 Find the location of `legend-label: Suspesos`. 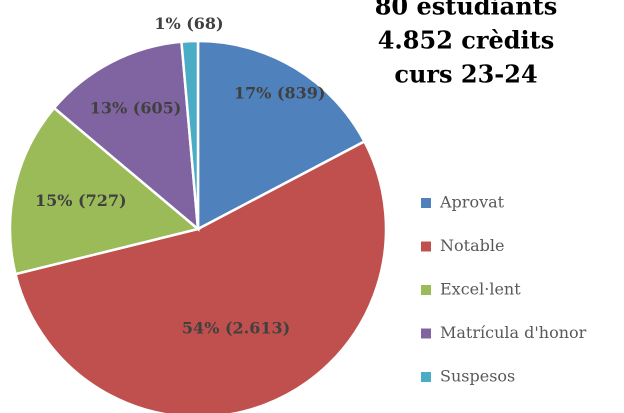

legend-label: Suspesos is located at coordinates (477, 376).